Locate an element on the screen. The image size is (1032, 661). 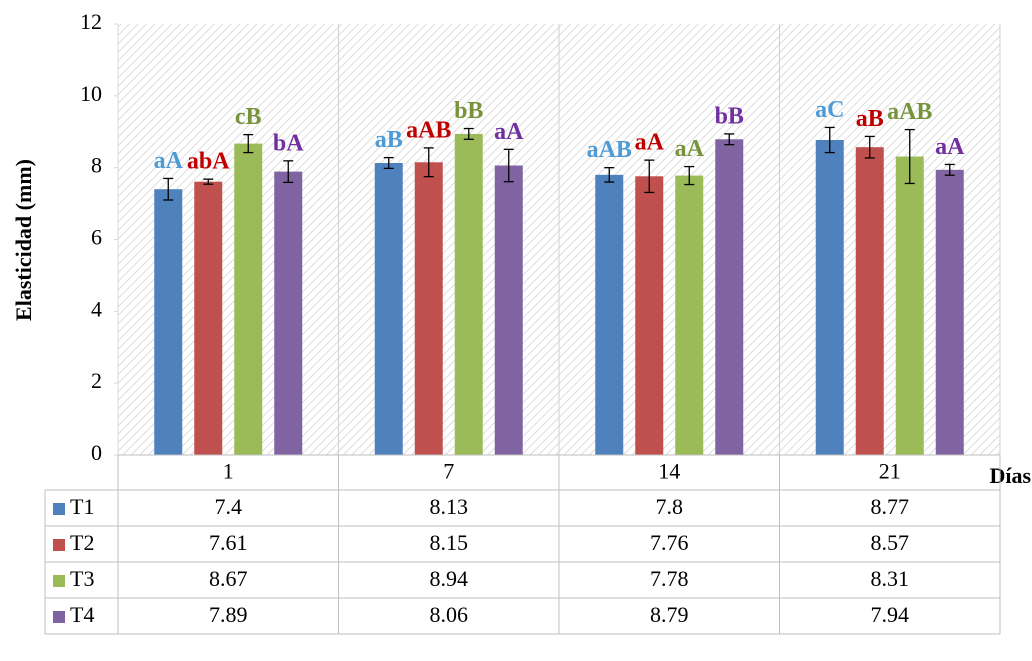
x-tick-label: 21 is located at coordinates (890, 471).